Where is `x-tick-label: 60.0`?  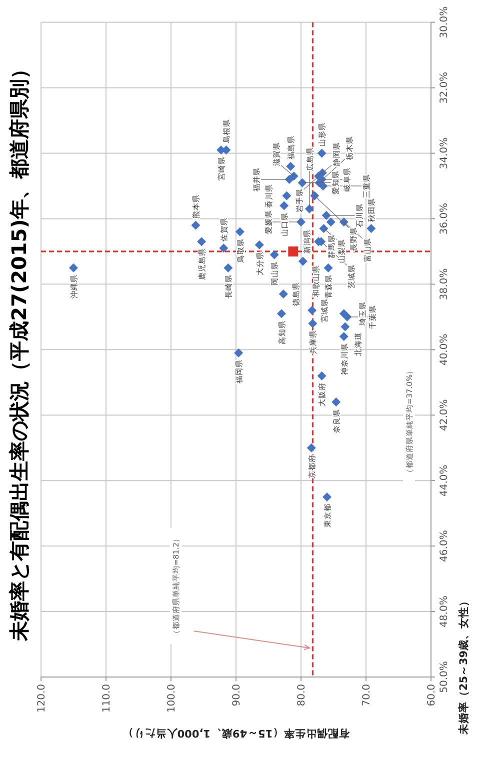
x-tick-label: 60.0 is located at coordinates (432, 695).